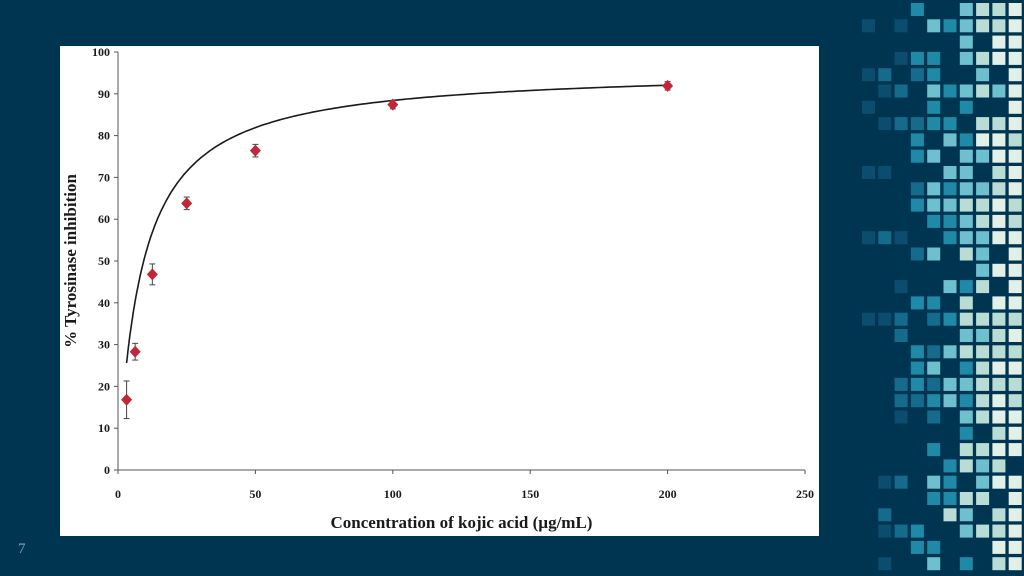  What do you see at coordinates (118, 494) in the screenshot?
I see `x-tick-label: 0` at bounding box center [118, 494].